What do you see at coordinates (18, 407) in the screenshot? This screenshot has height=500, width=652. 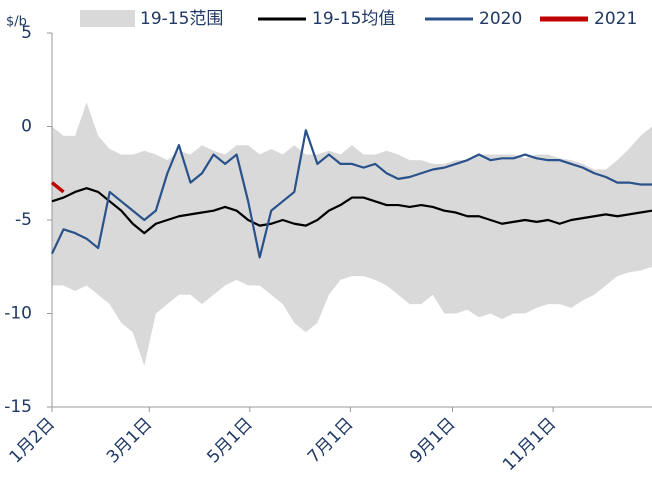 I see `y-tick-label: -15` at bounding box center [18, 407].